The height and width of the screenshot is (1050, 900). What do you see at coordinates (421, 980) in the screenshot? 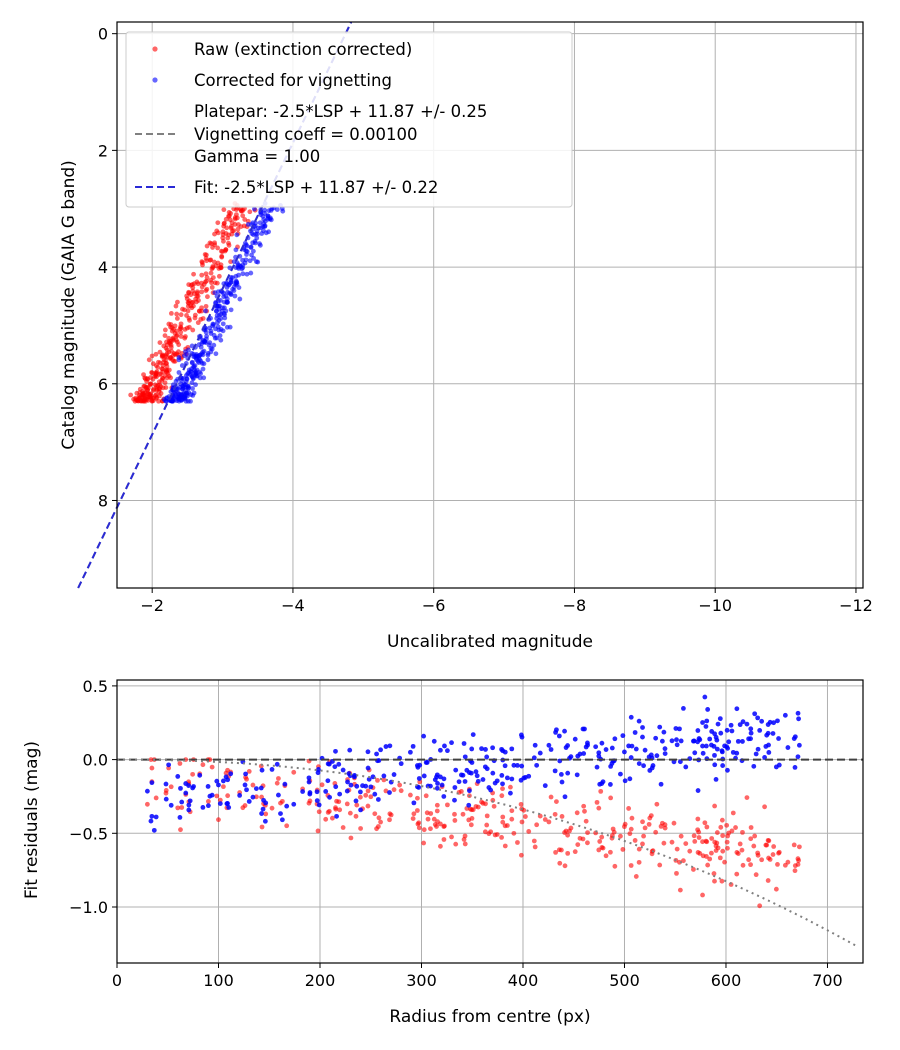
I see `bottom-x-tick-label: 300` at bounding box center [421, 980].